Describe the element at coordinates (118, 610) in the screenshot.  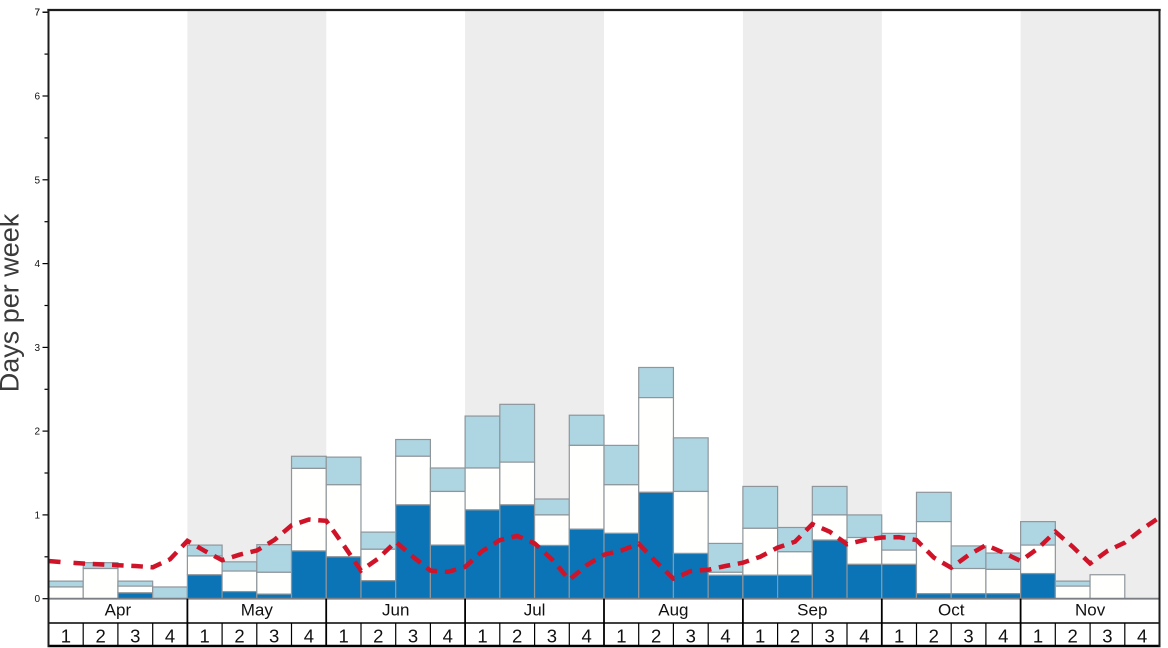
I see `svg-text: Apr` at that location.